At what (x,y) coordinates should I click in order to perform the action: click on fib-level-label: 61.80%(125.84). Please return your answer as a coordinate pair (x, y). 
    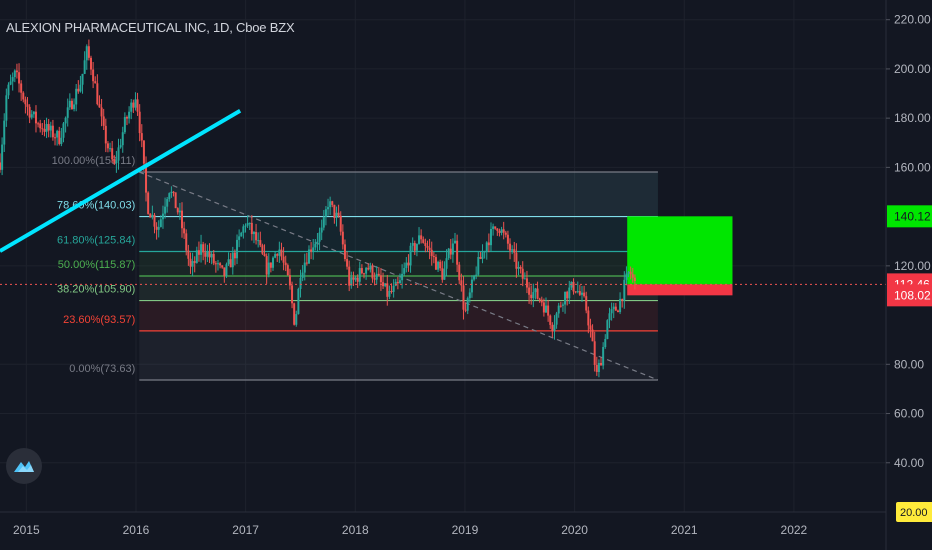
    Looking at the image, I should click on (96, 240).